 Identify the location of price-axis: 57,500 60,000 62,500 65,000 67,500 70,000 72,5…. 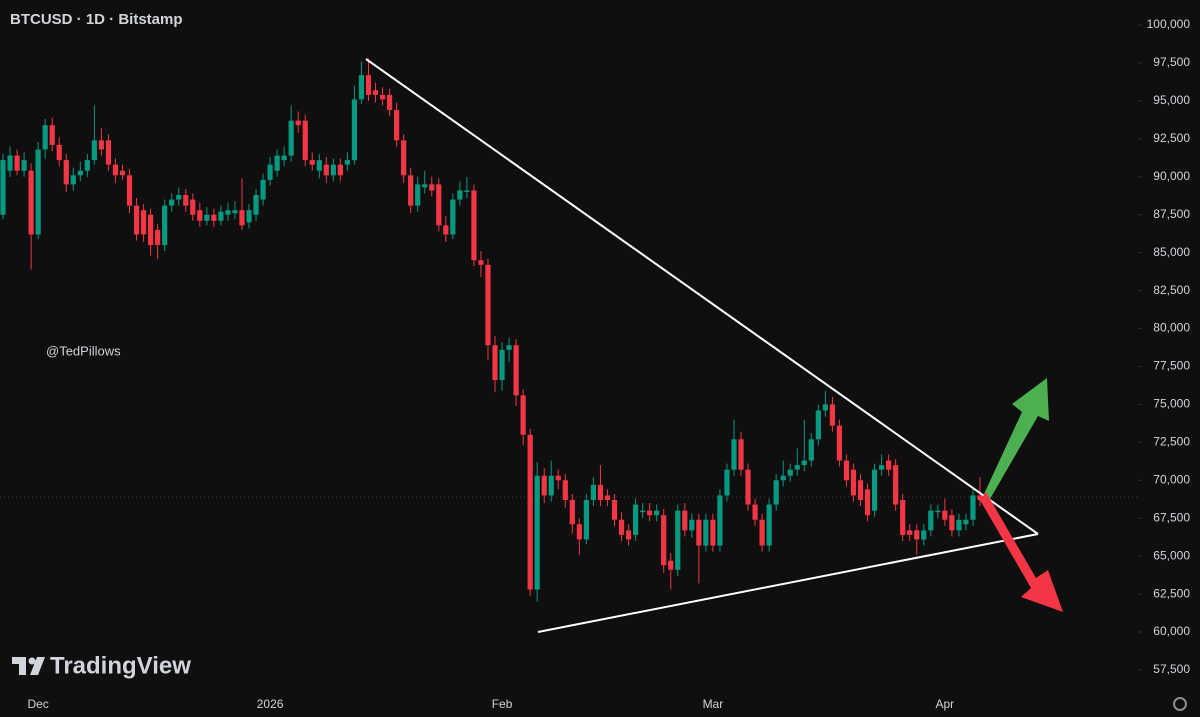
(1164, 346).